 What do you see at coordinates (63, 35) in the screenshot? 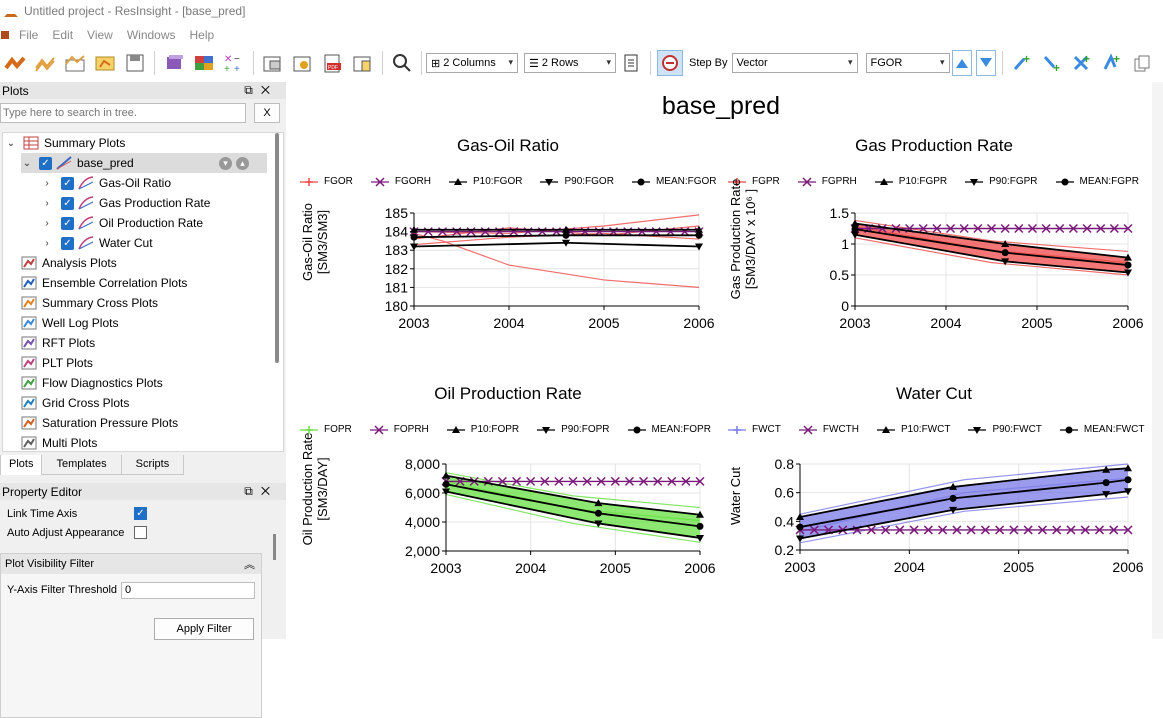
I see `menu-edit: Edit` at bounding box center [63, 35].